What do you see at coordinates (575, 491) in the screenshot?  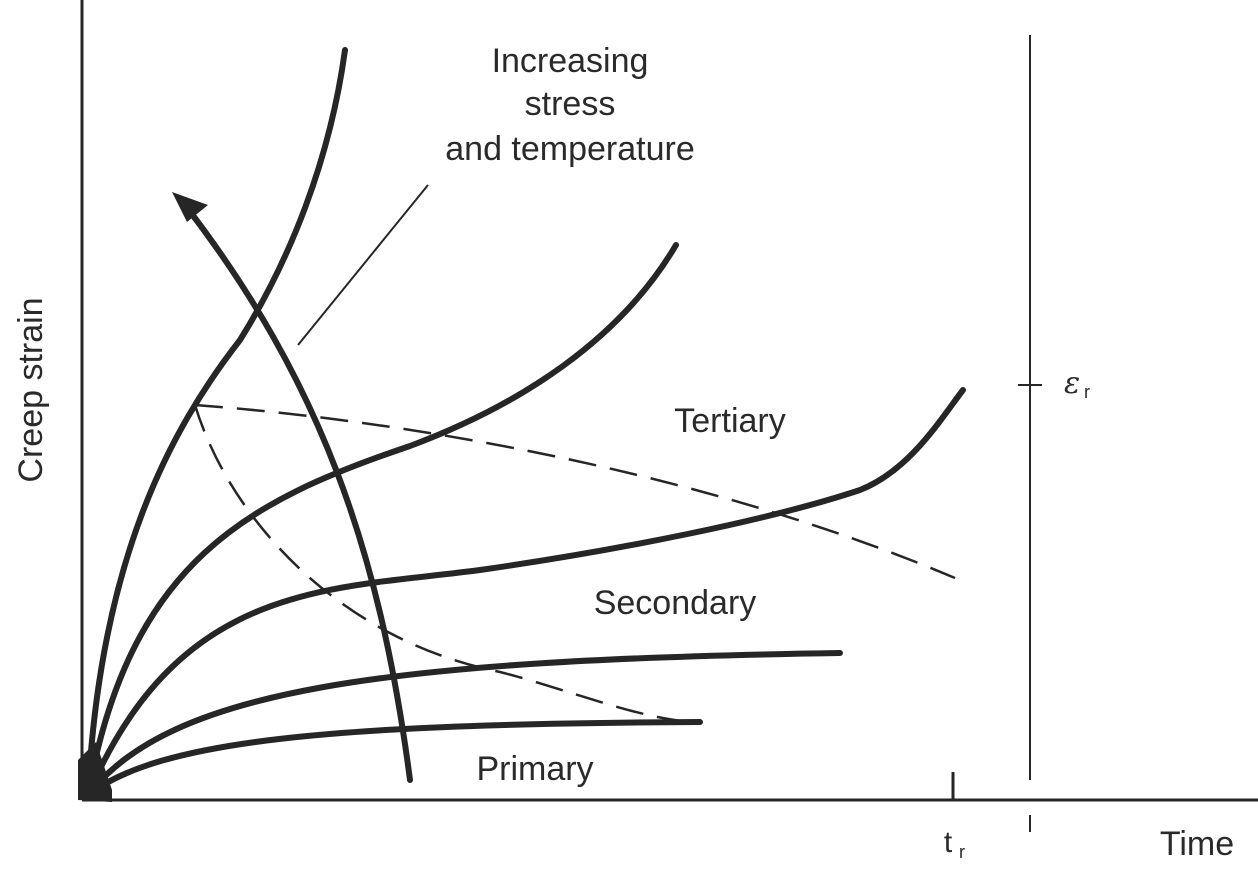 I see `secondary-tertiary-boundary` at bounding box center [575, 491].